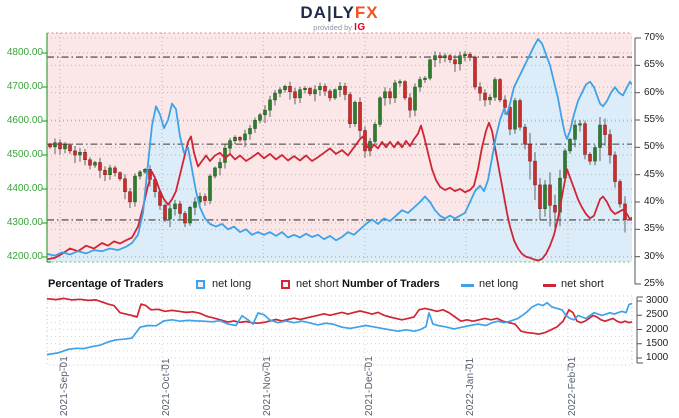 Image resolution: width=679 pixels, height=418 pixels. I want to click on logo-fx-text: FX, so click(366, 12).